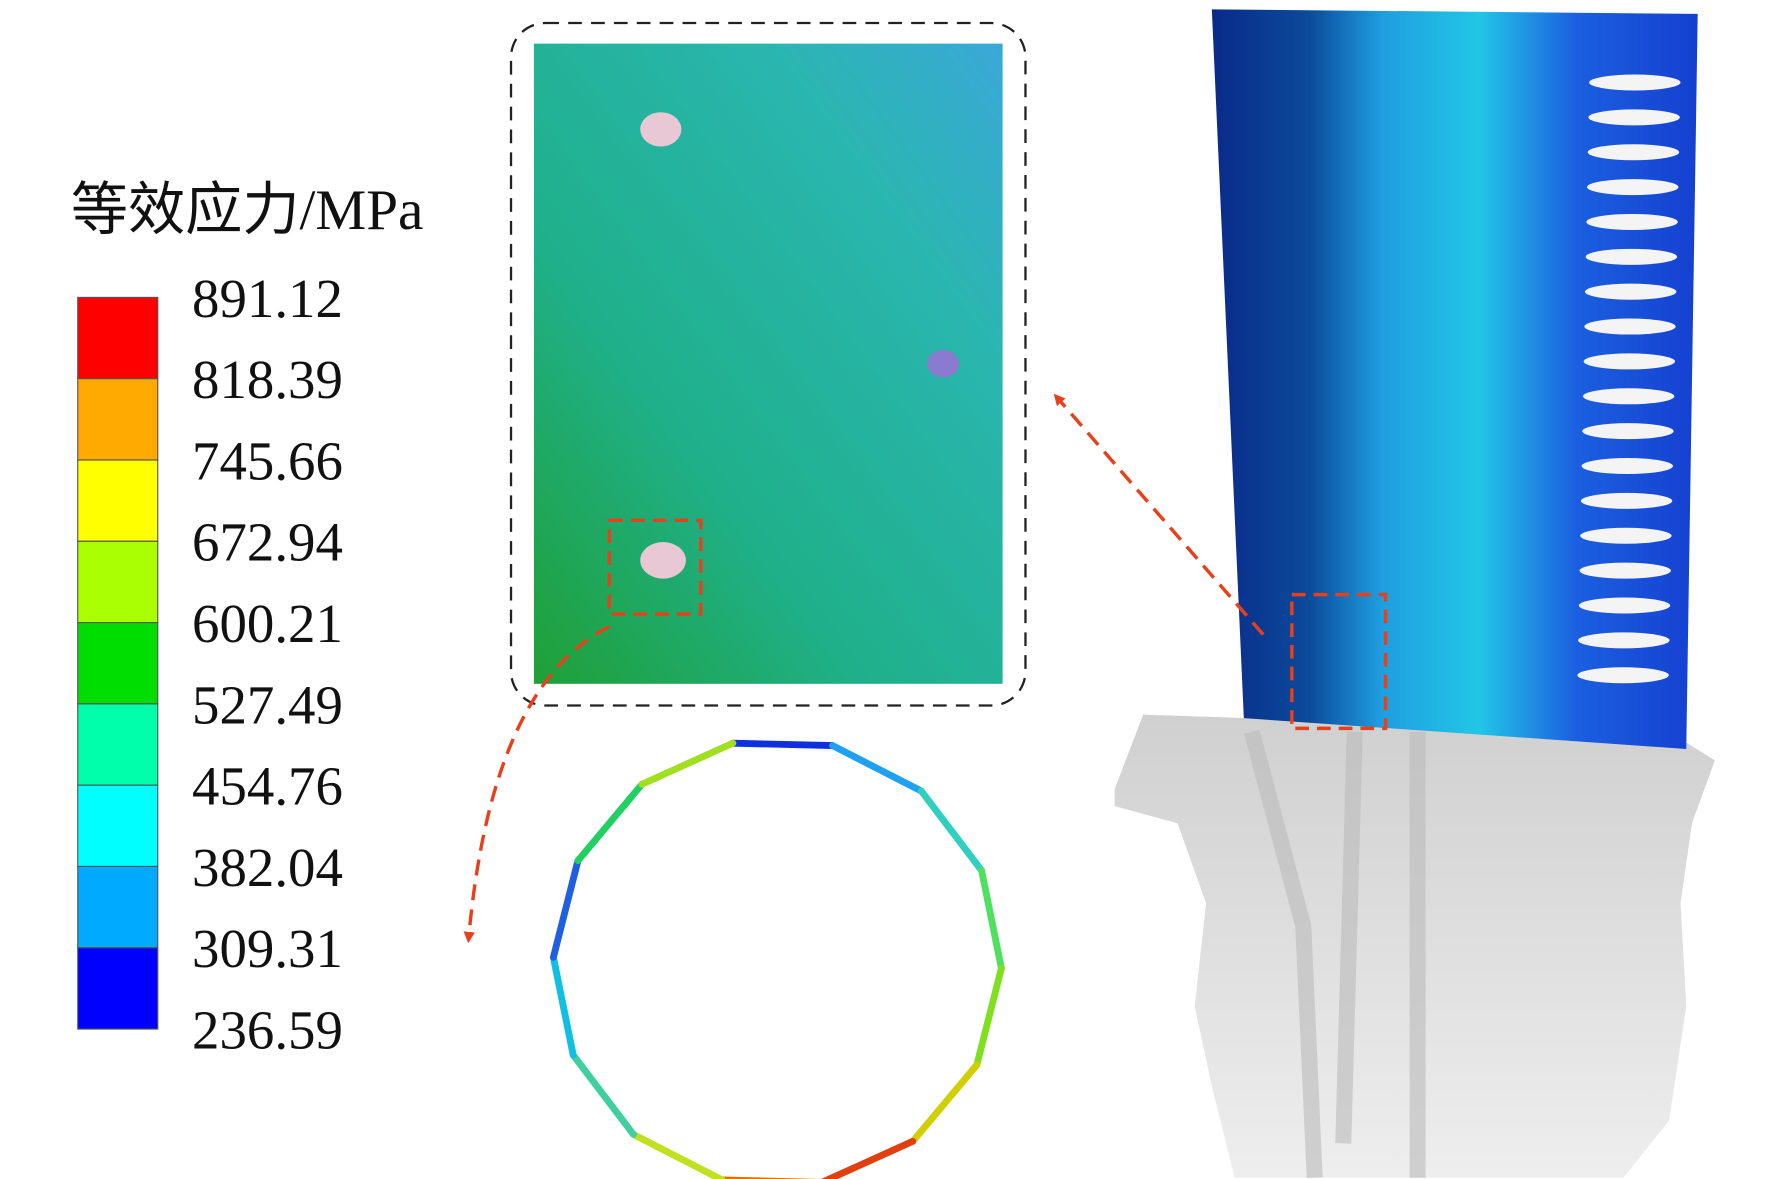 The height and width of the screenshot is (1179, 1772). Describe the element at coordinates (247, 210) in the screenshot. I see `legend-title: 等效应力/MPa` at that location.